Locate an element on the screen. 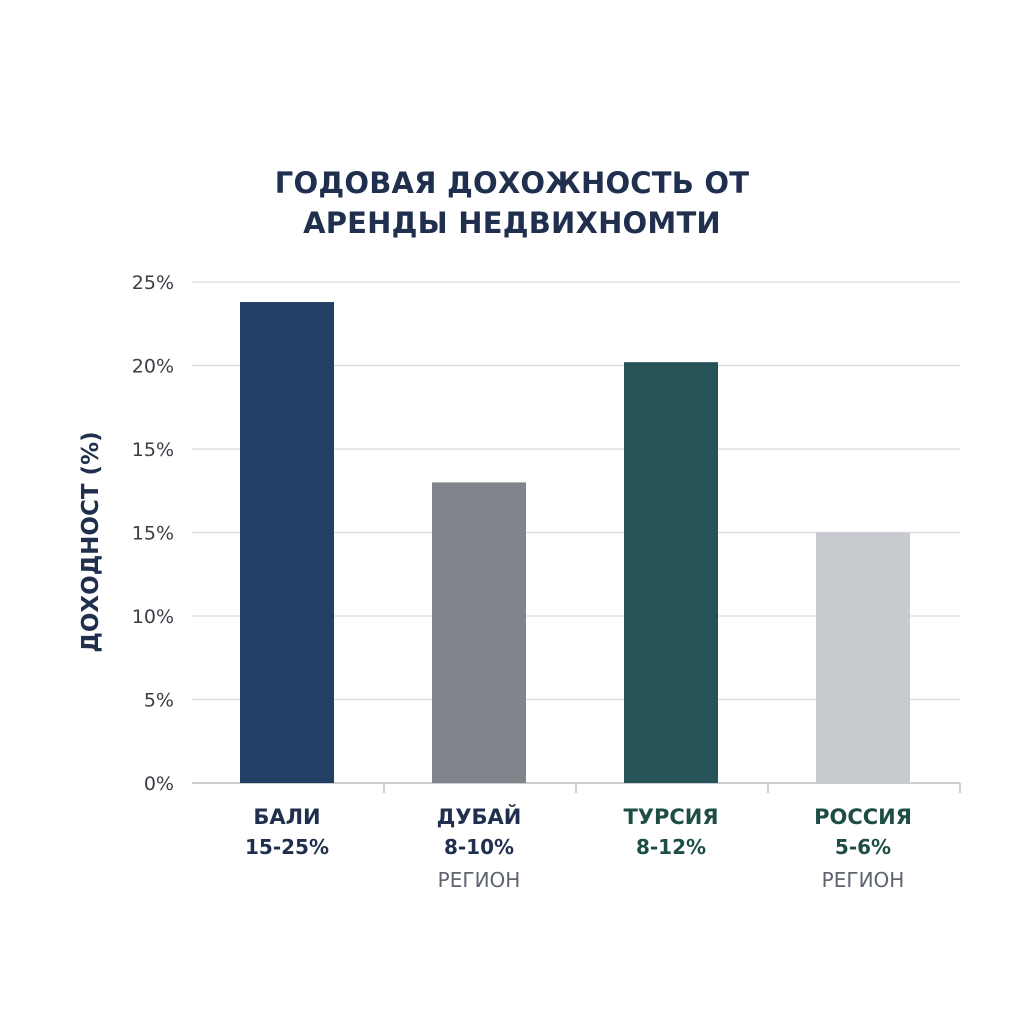  y-tick-label: 25% is located at coordinates (153, 283).